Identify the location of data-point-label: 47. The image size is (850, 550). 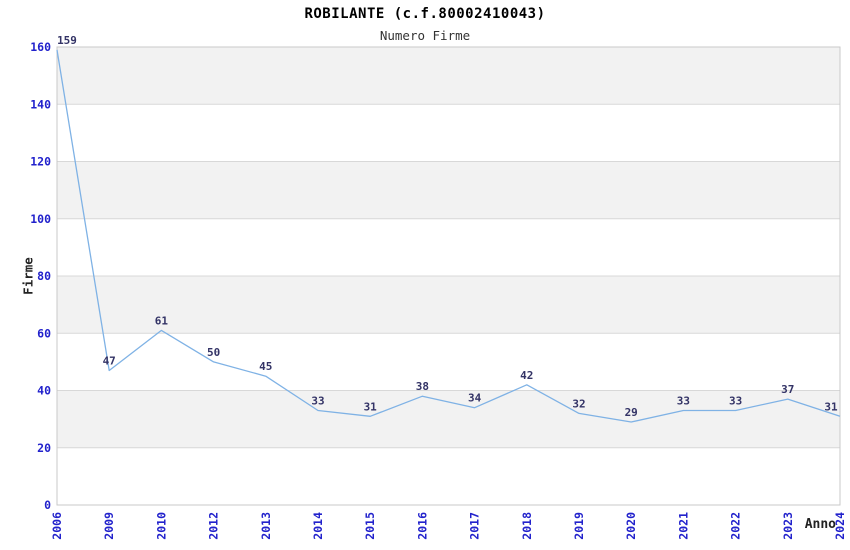
(109, 361).